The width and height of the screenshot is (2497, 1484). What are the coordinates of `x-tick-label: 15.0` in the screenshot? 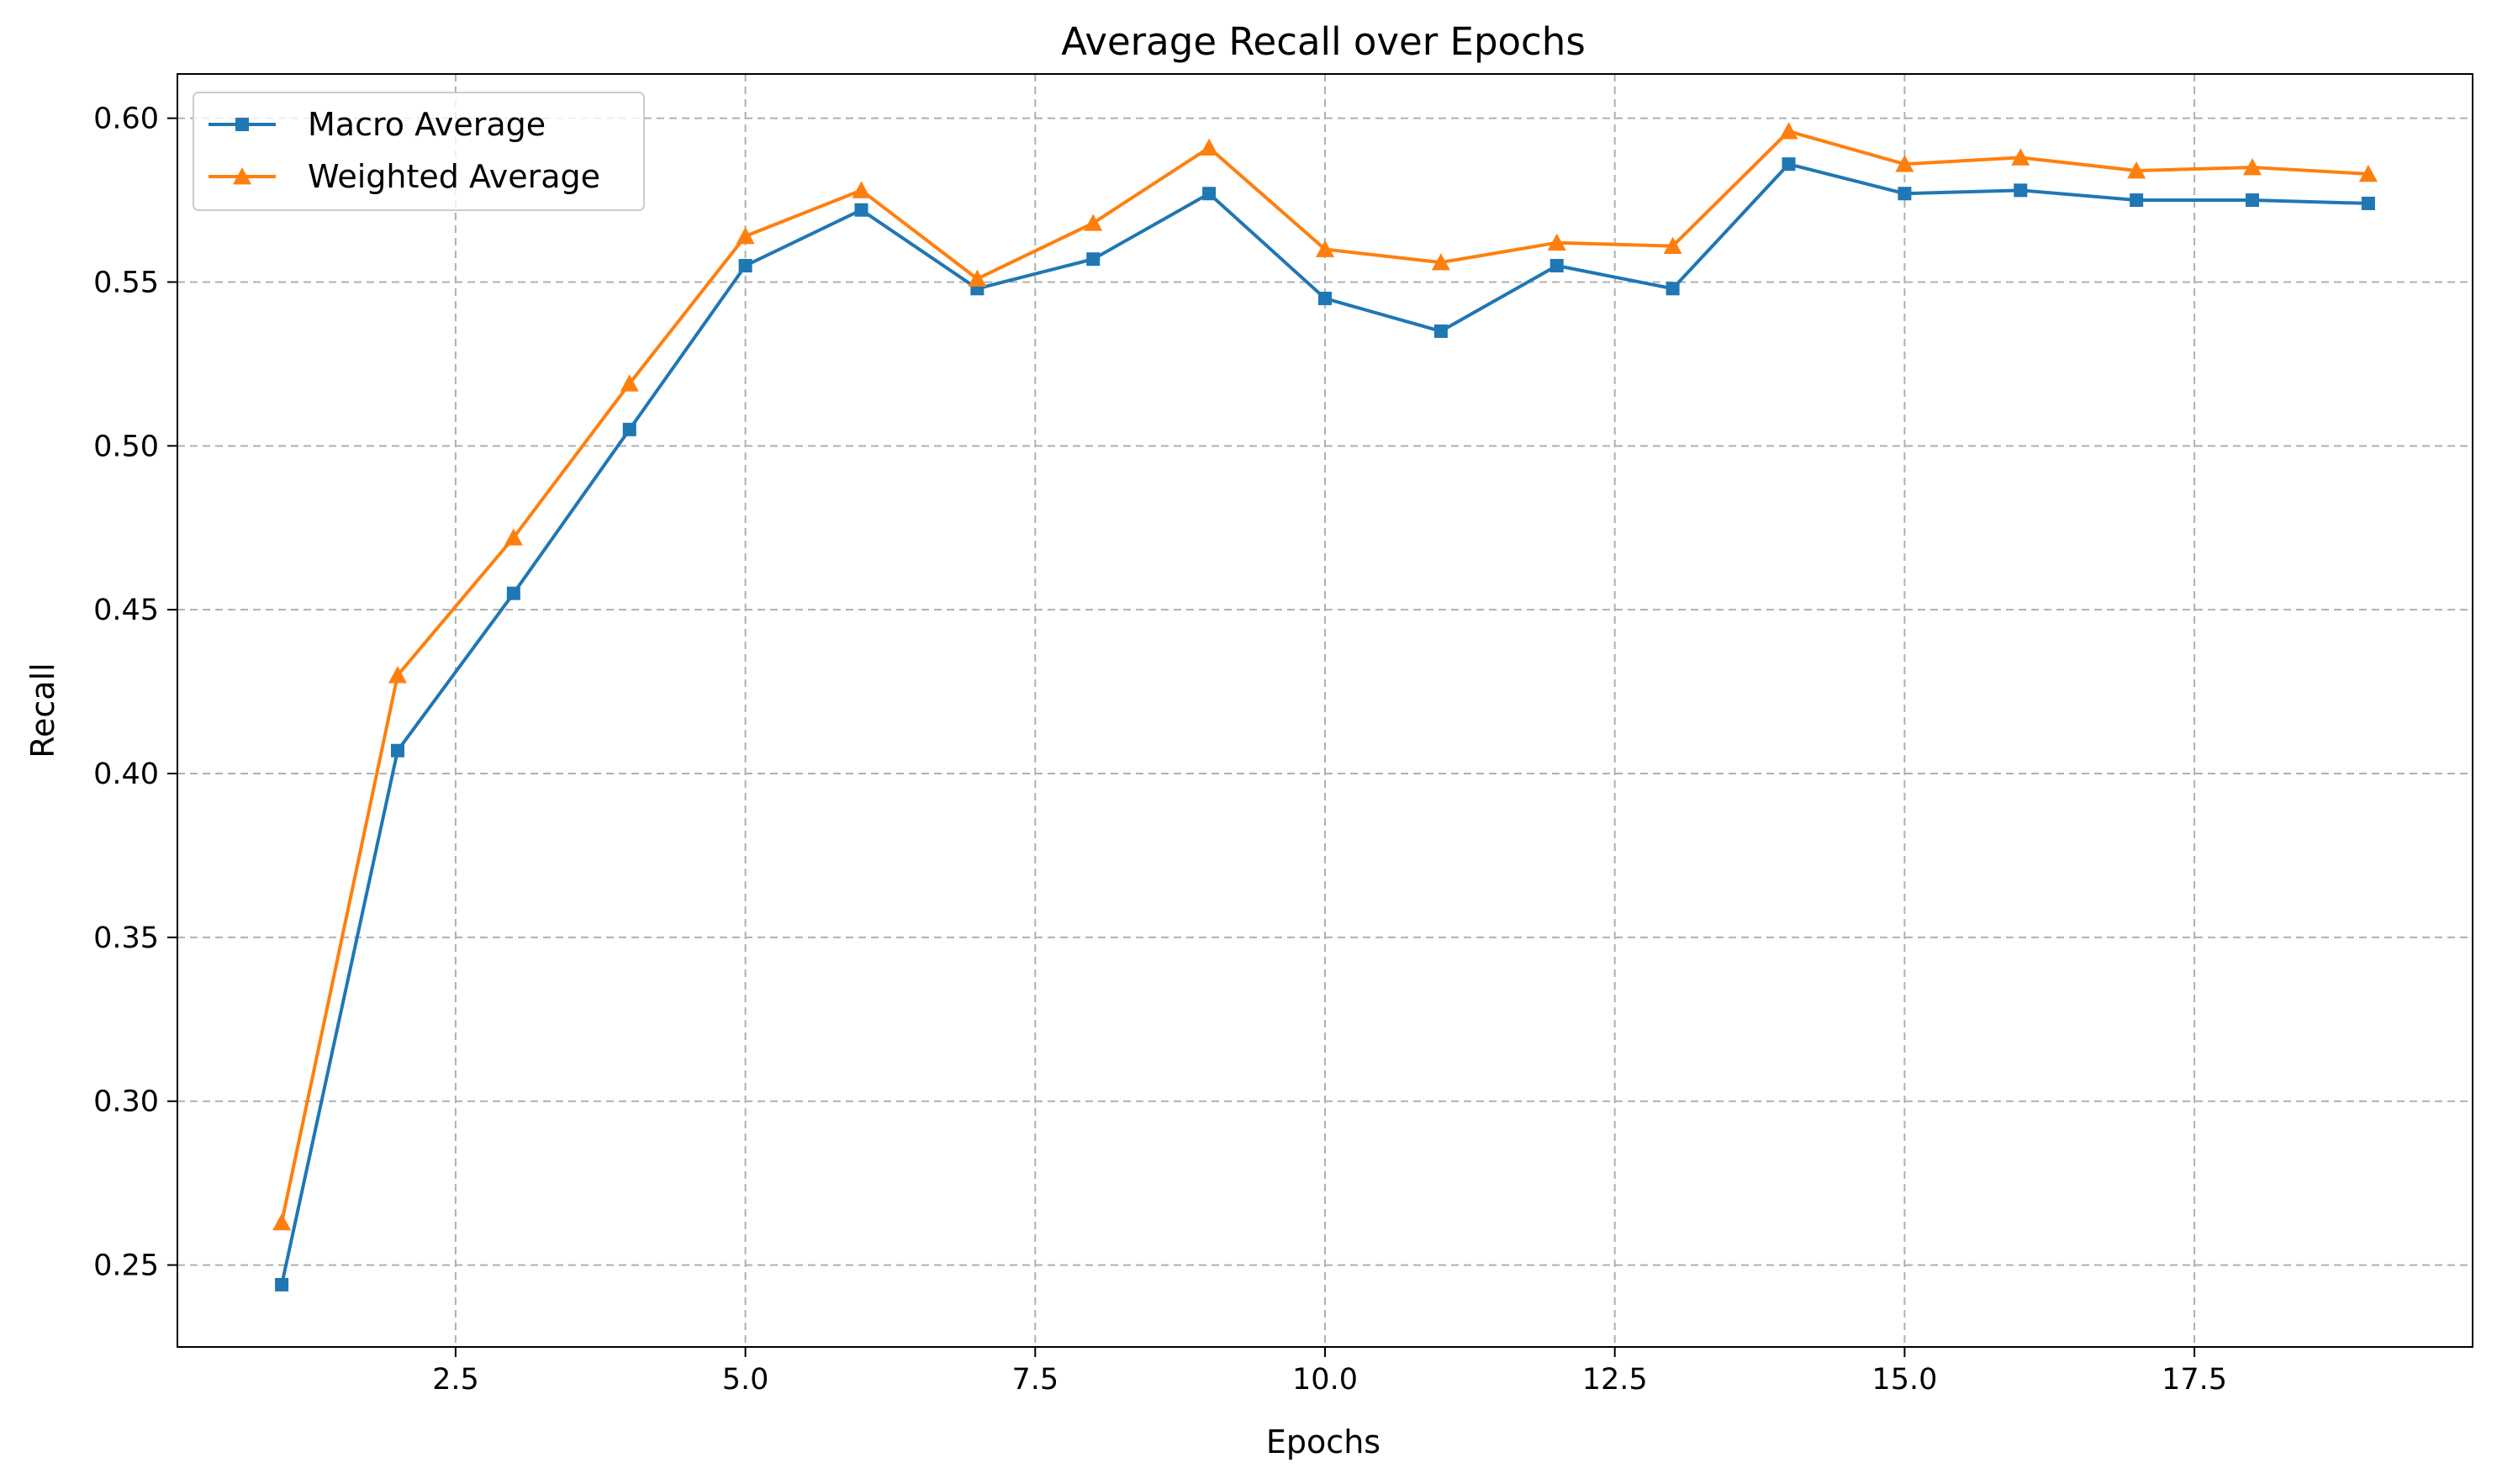 It's located at (1904, 1380).